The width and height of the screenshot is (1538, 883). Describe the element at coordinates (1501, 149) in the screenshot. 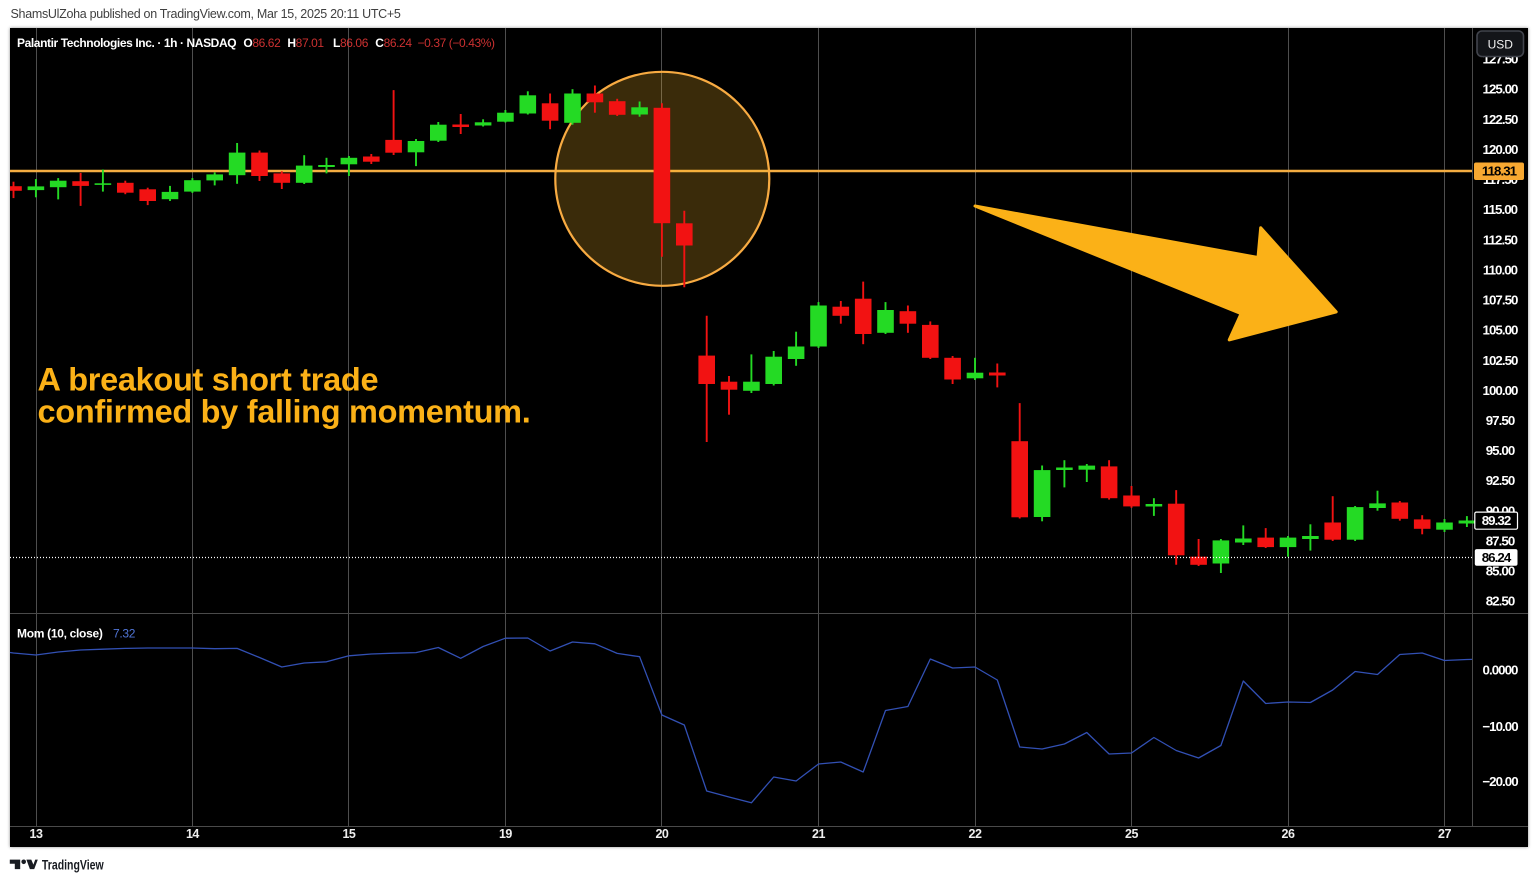

I see `svg-text: 120.00` at that location.